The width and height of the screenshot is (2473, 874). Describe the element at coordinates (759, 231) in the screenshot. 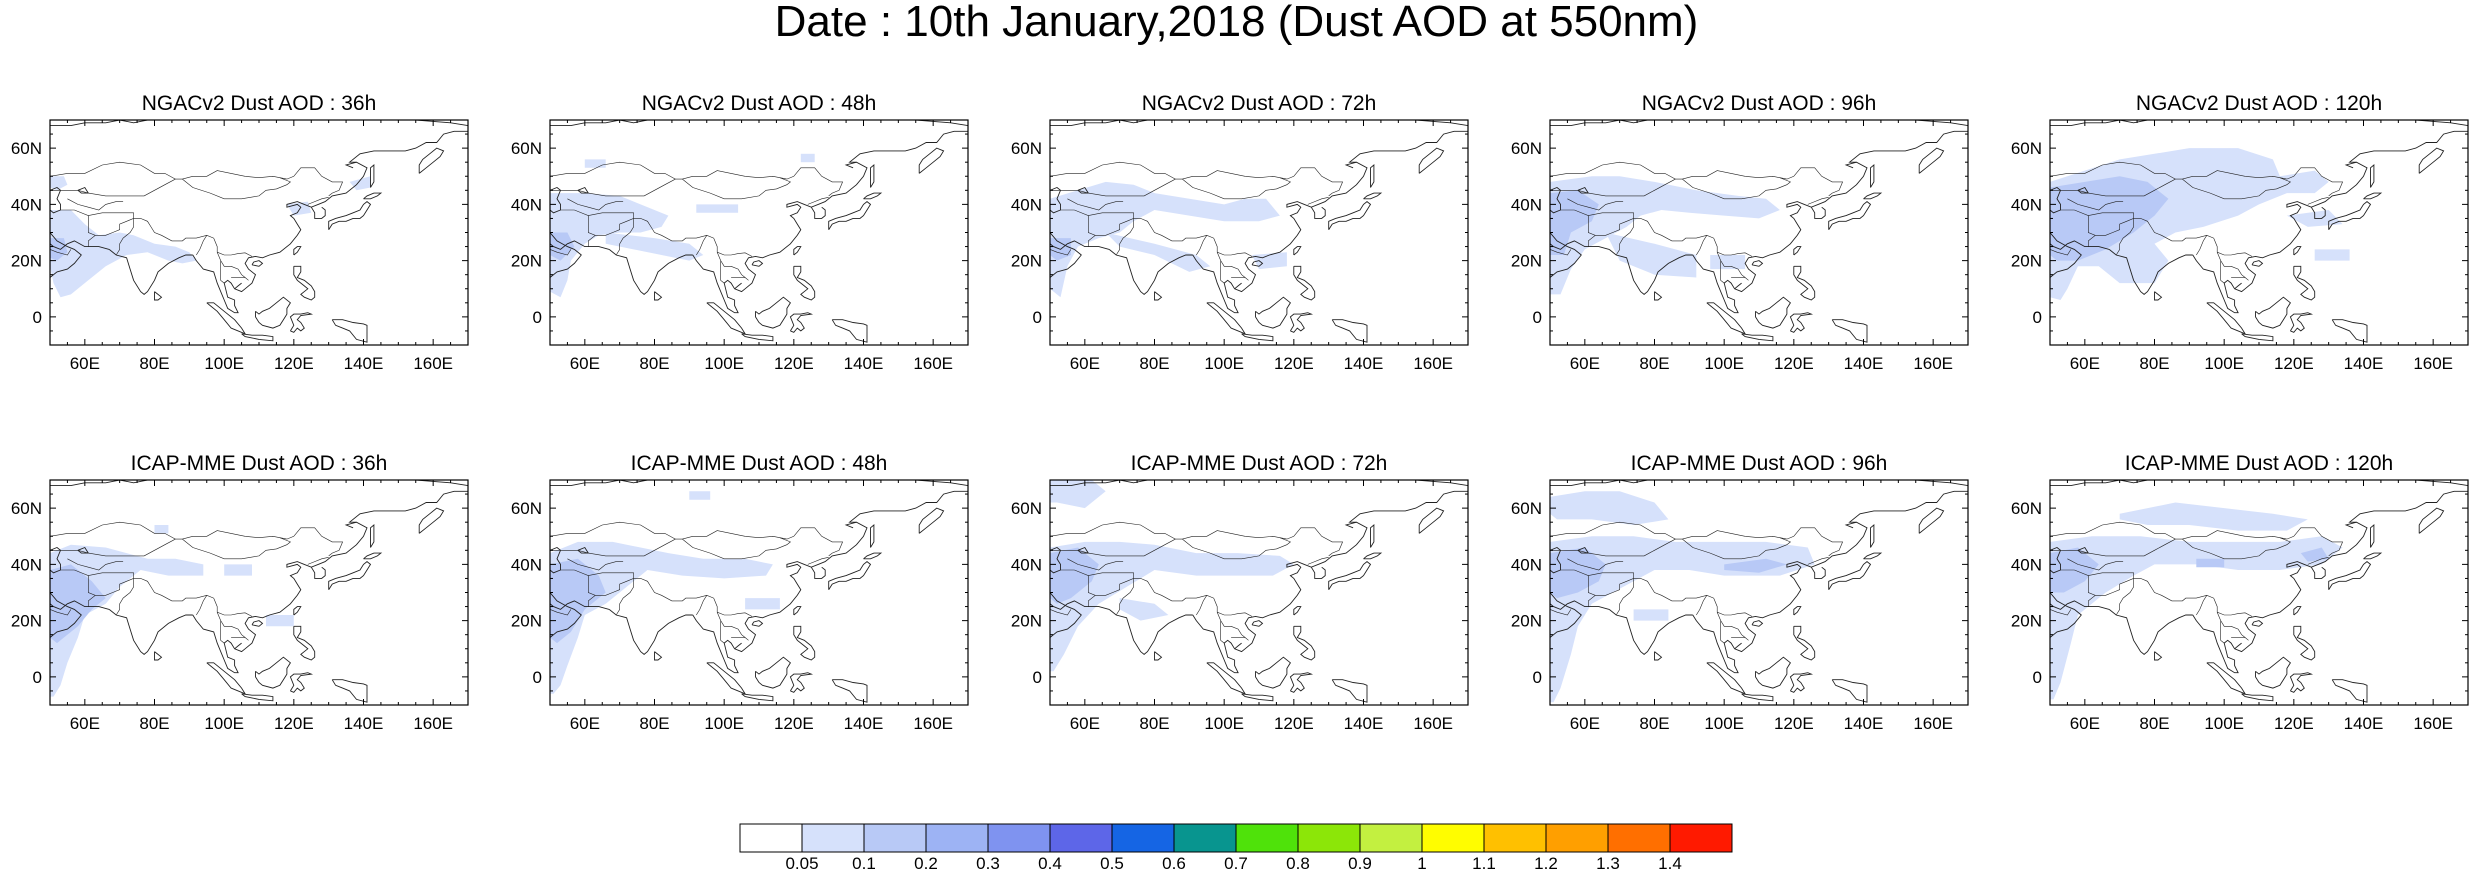

I see `map-layers` at that location.